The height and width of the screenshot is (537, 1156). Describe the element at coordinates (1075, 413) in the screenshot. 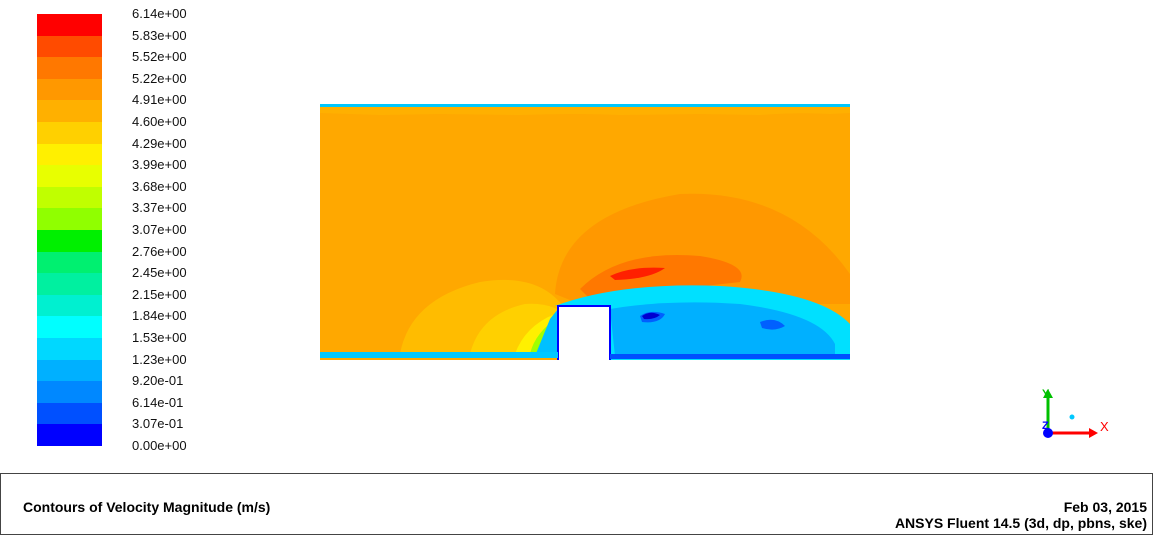

I see `axes-triad: Y X Z` at that location.